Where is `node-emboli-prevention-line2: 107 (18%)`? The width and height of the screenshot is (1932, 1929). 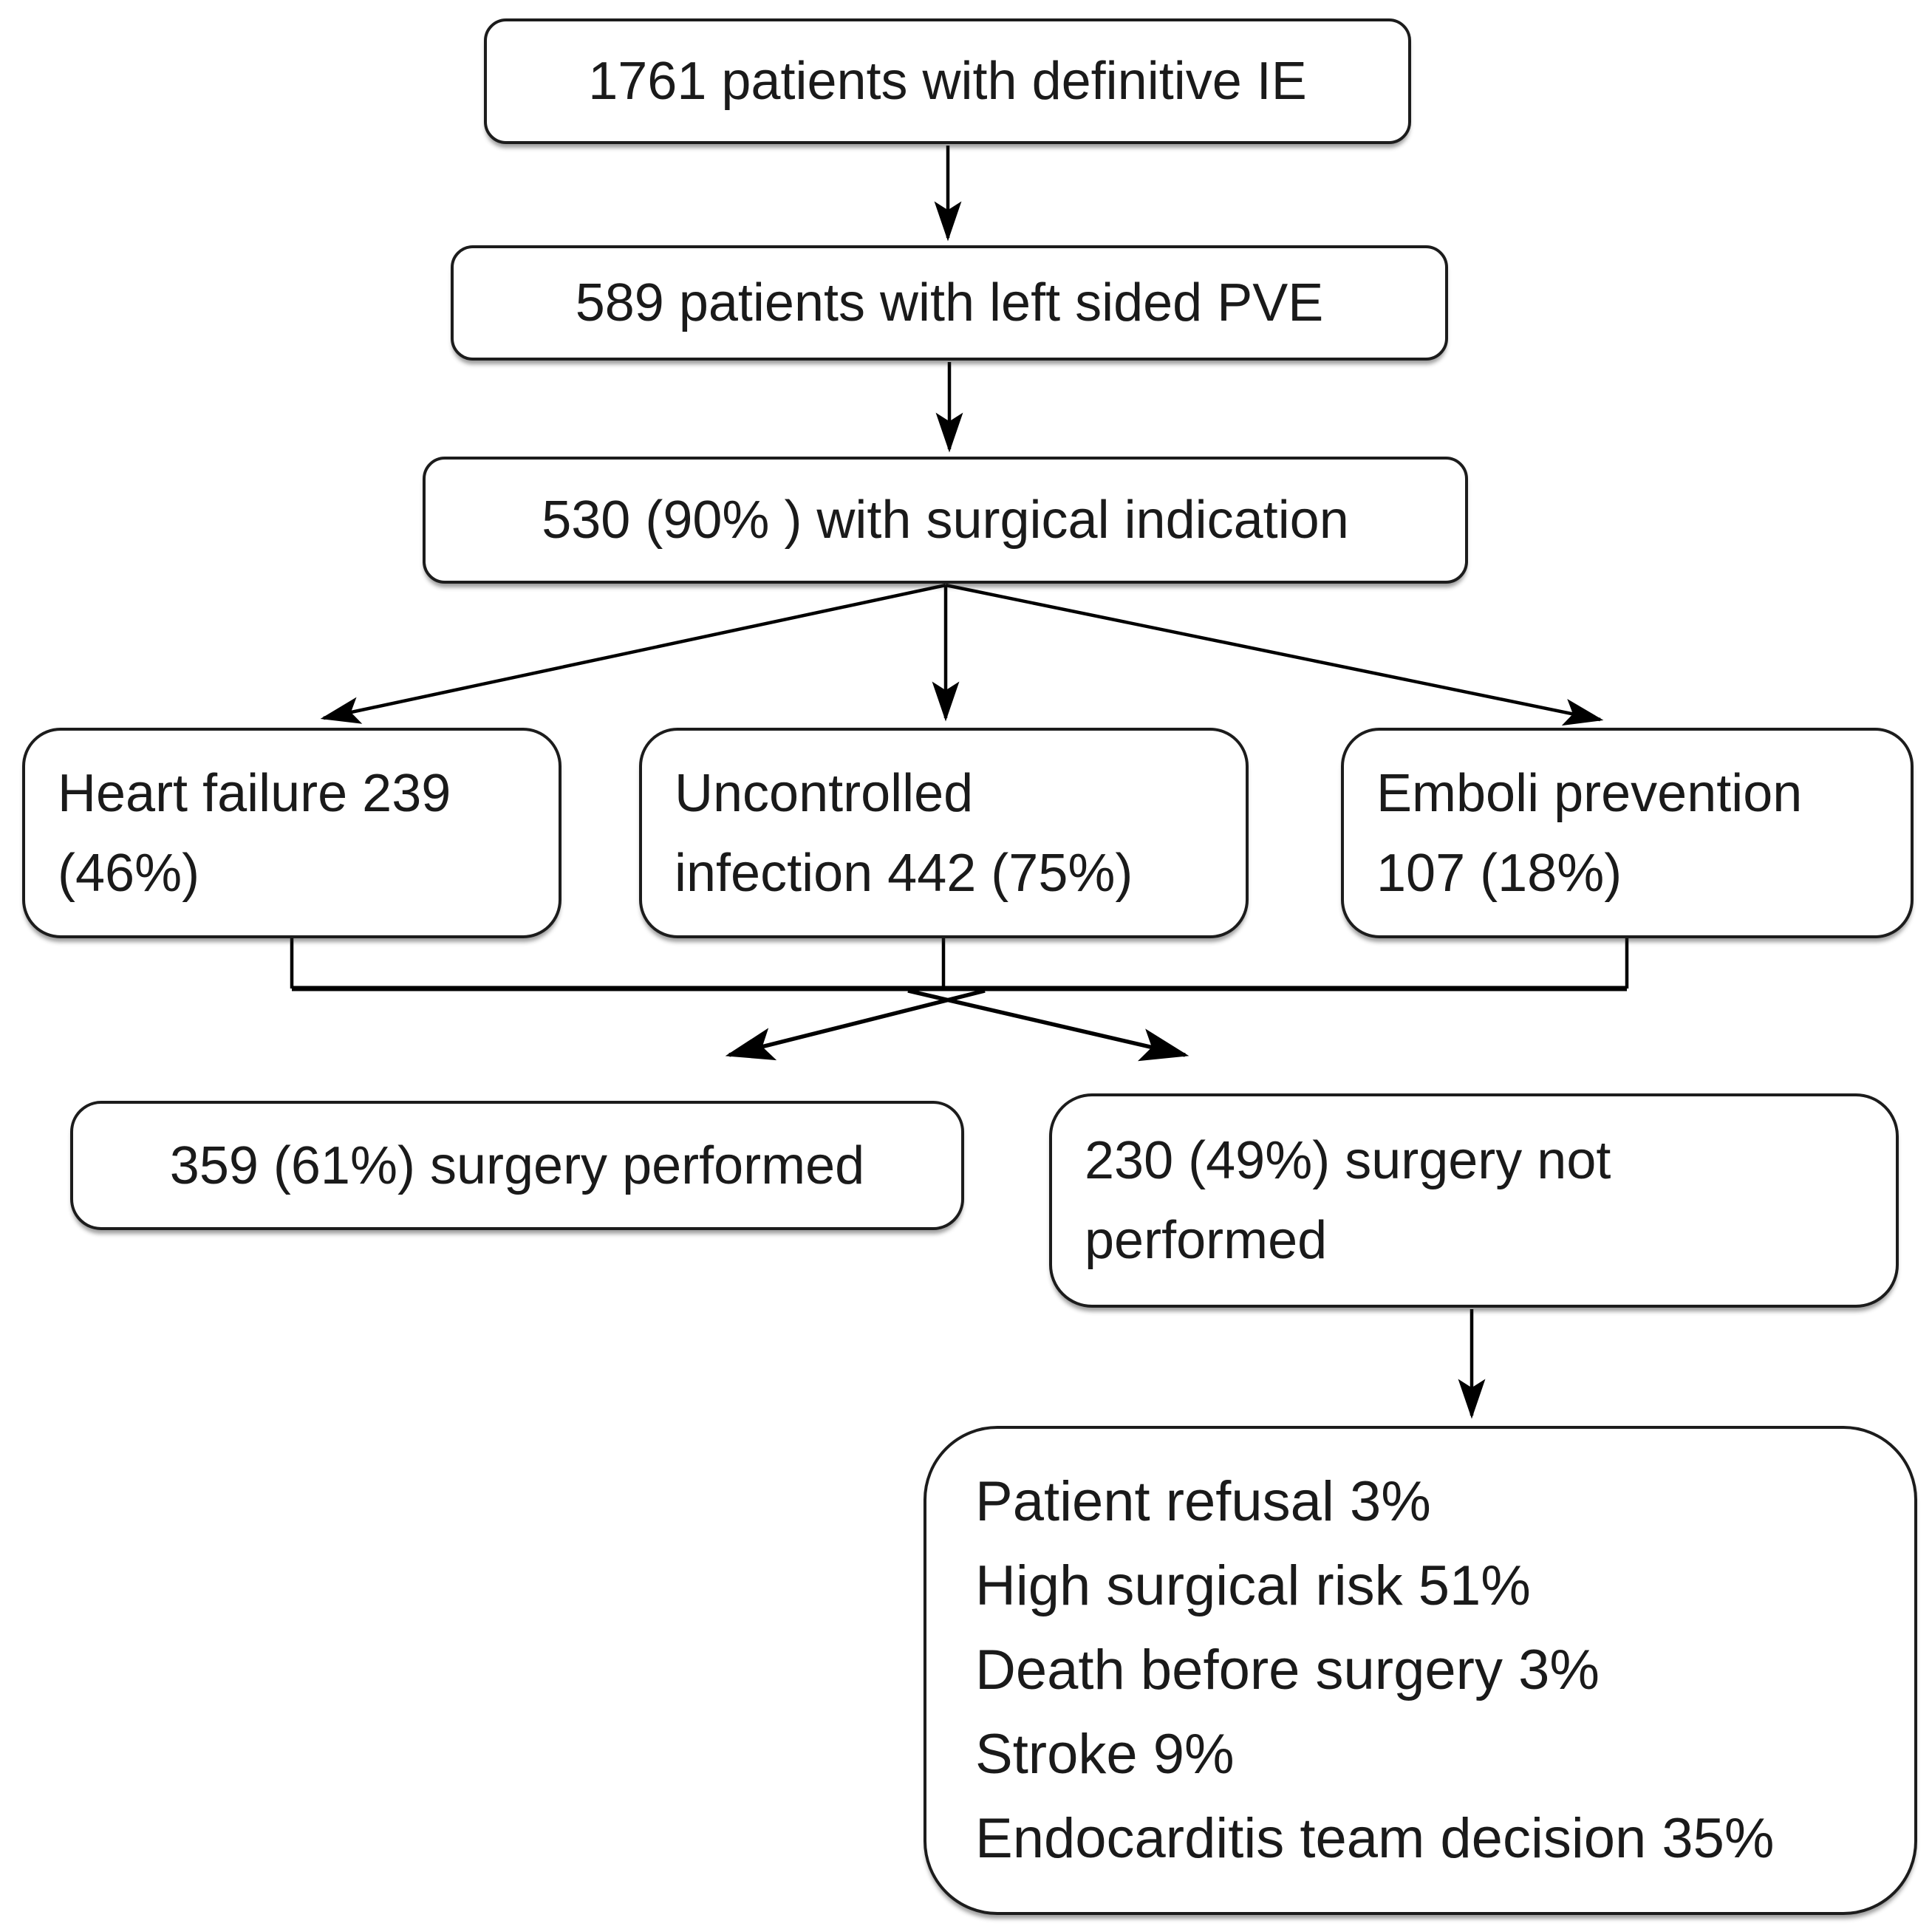
node-emboli-prevention-line2: 107 (18%) is located at coordinates (1499, 873).